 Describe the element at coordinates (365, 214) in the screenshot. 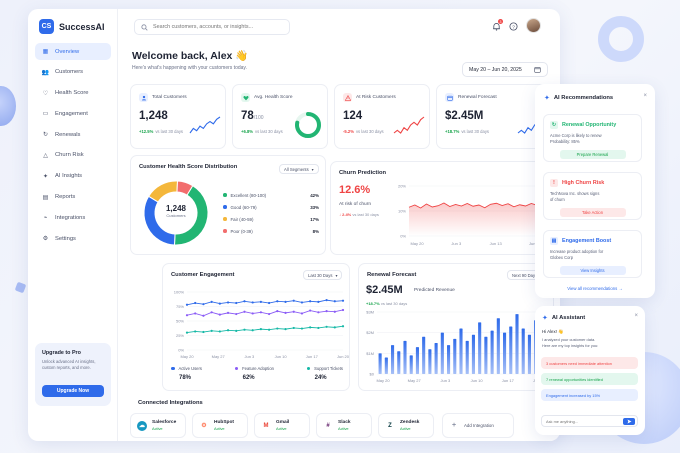

I see `churn-period: vs last 30 days` at that location.